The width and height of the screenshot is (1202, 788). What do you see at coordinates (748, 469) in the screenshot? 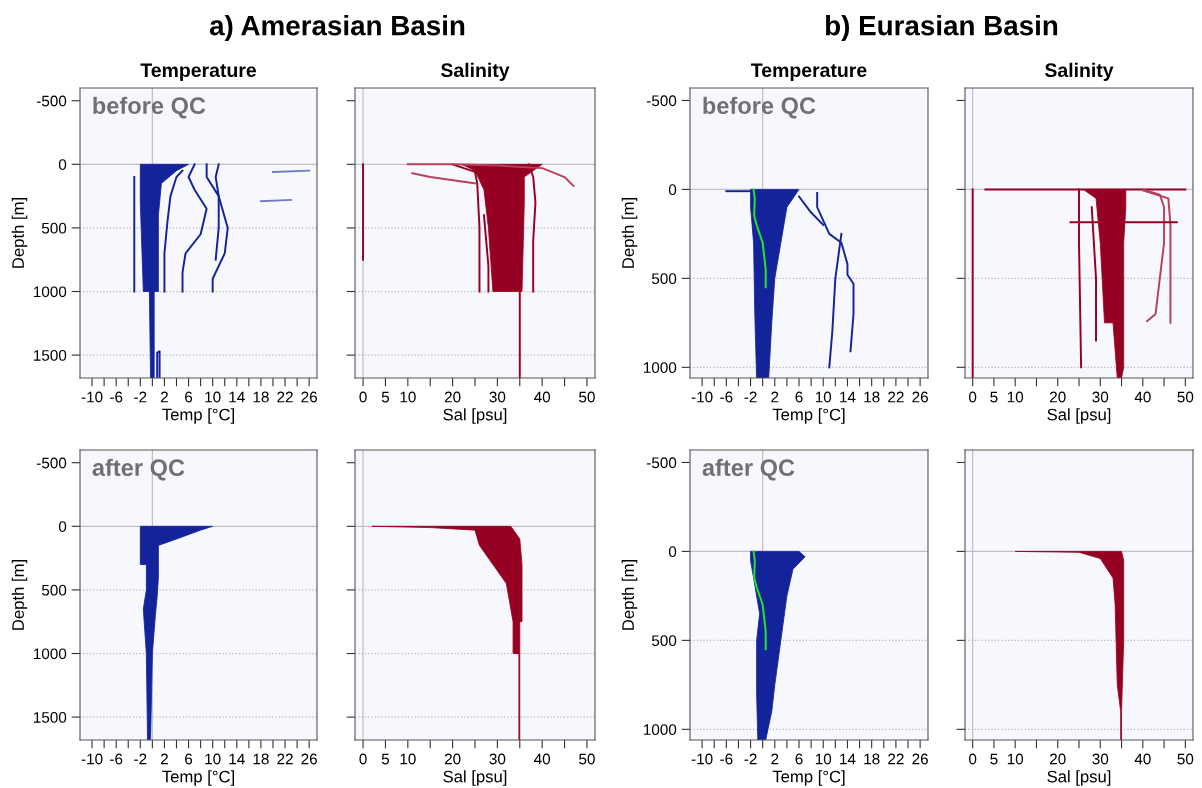
I see `chart-subtitle: after QC` at bounding box center [748, 469].